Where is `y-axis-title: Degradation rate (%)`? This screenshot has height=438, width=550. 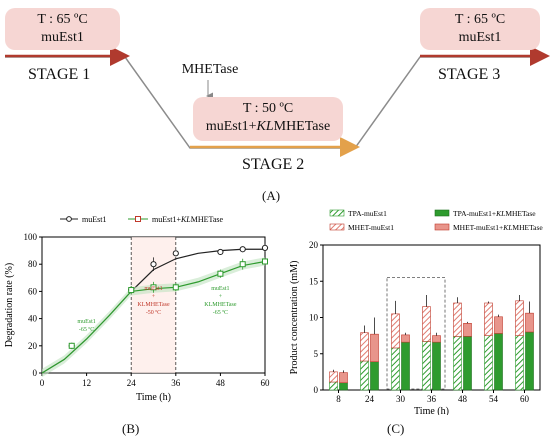 y-axis-title: Degradation rate (%) is located at coordinates (9, 305).